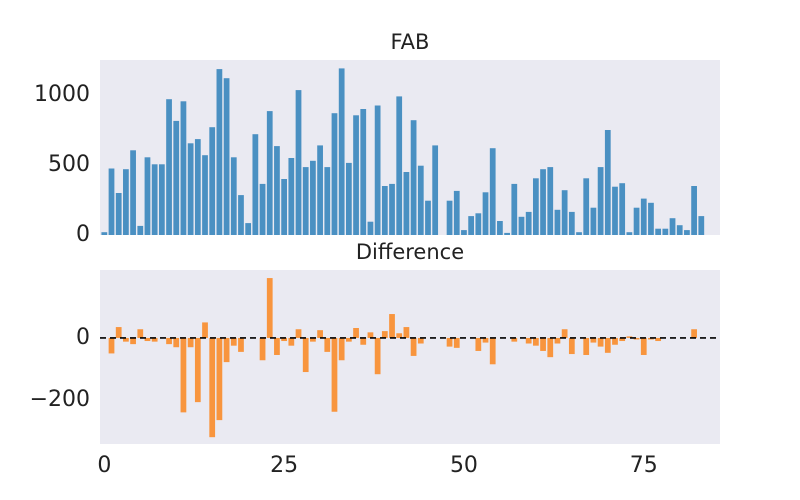 Image resolution: width=800 pixels, height=500 pixels. Describe the element at coordinates (60, 399) in the screenshot. I see `y-tick-label: −200` at that location.